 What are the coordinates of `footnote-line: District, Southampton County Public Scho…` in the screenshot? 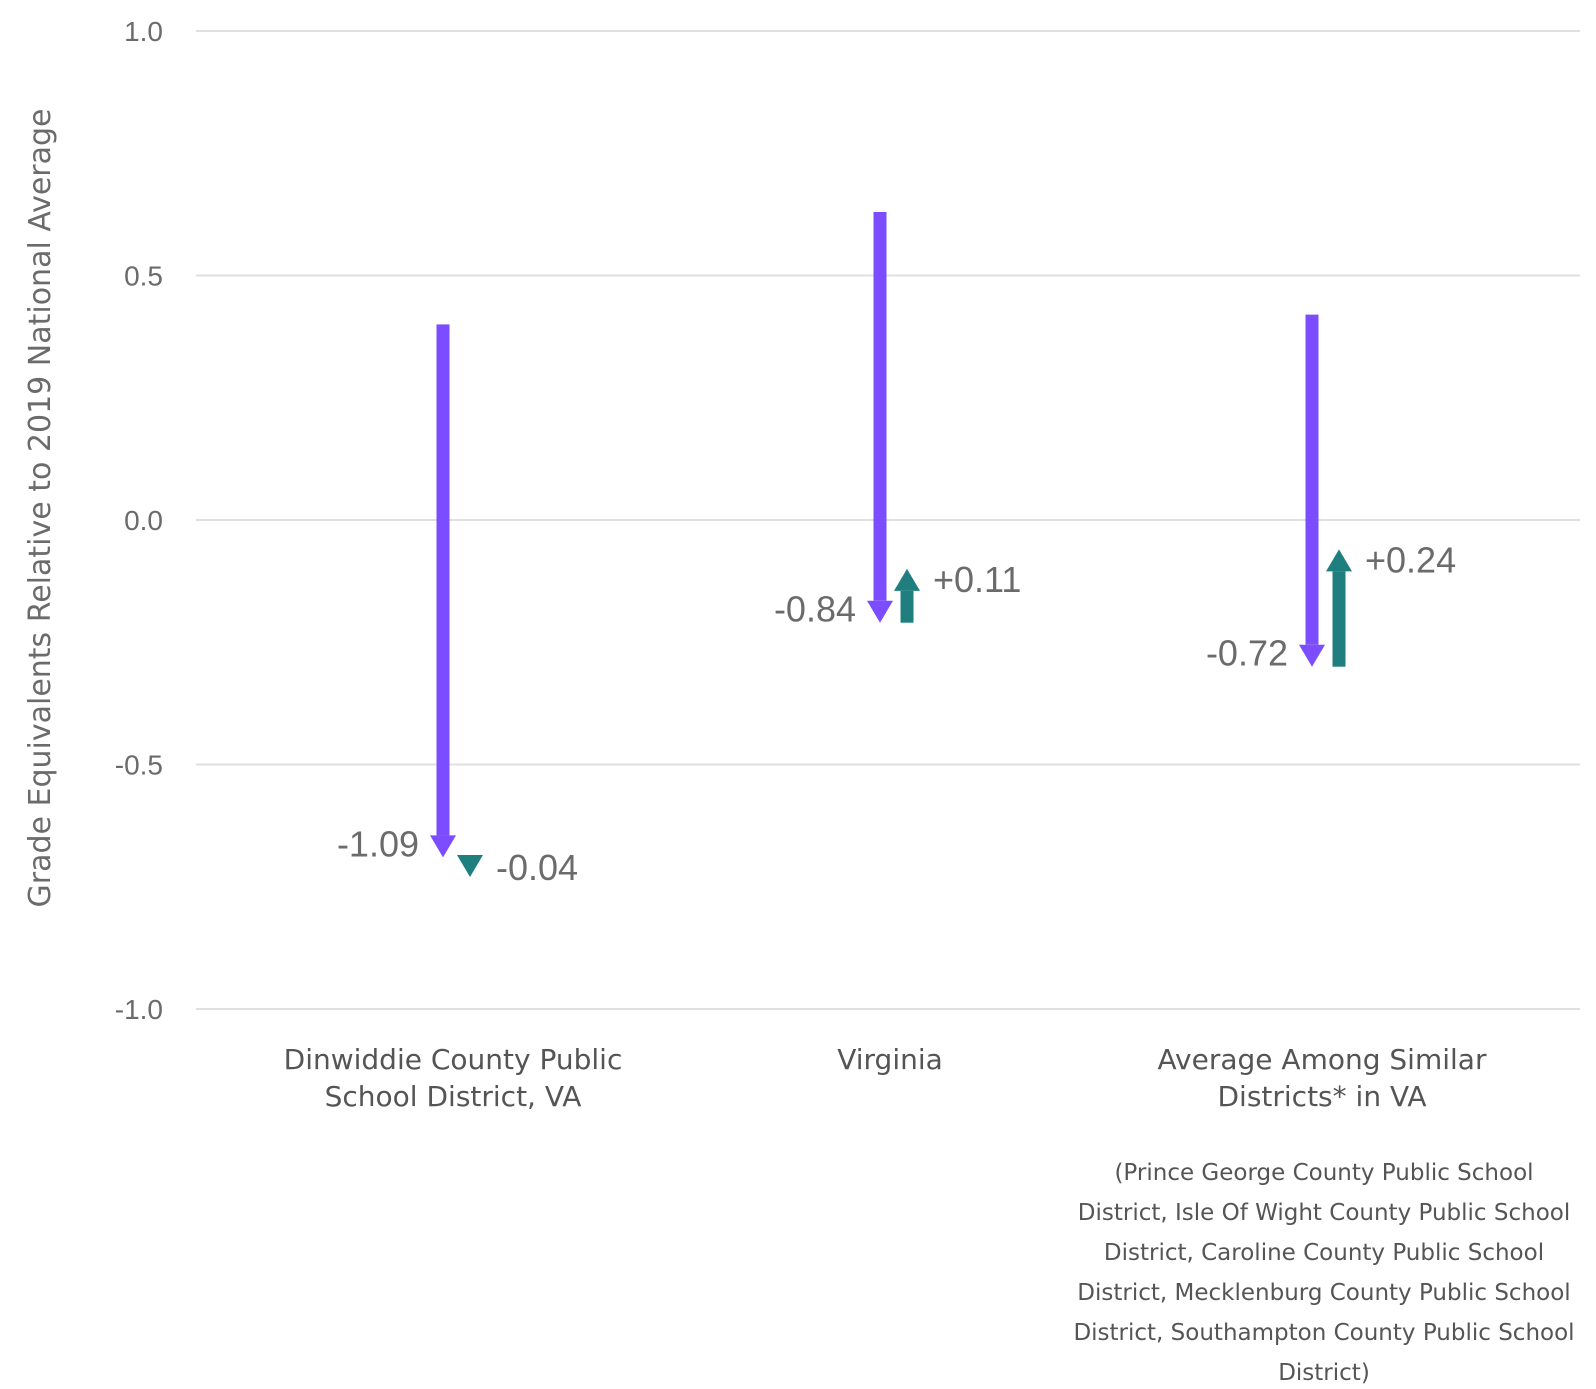 It's located at (1323, 1333).